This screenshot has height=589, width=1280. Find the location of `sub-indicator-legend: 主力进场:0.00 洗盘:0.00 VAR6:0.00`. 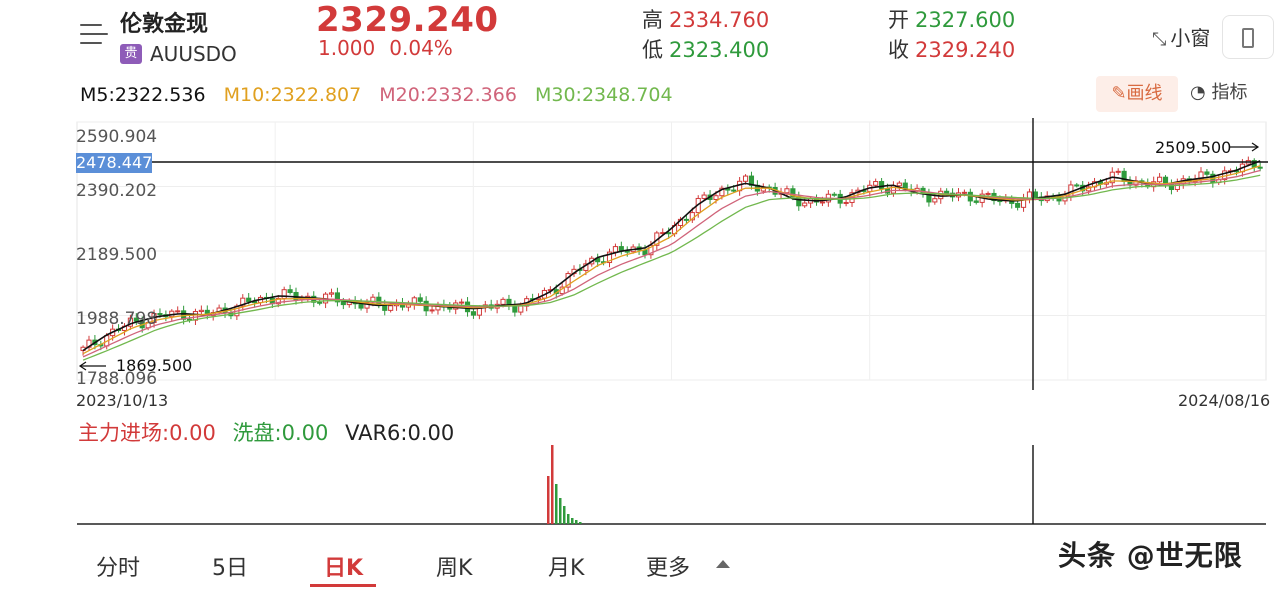

sub-indicator-legend: 主力进场:0.00 洗盘:0.00 VAR6:0.00 is located at coordinates (271, 432).